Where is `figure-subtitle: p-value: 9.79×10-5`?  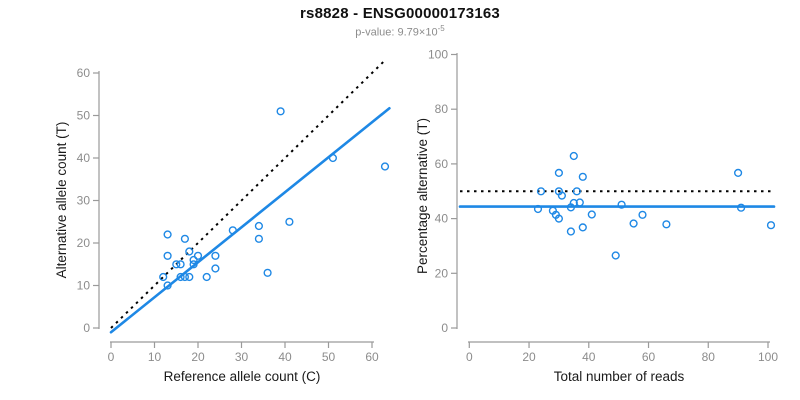
figure-subtitle: p-value: 9.79×10-5 is located at coordinates (400, 31).